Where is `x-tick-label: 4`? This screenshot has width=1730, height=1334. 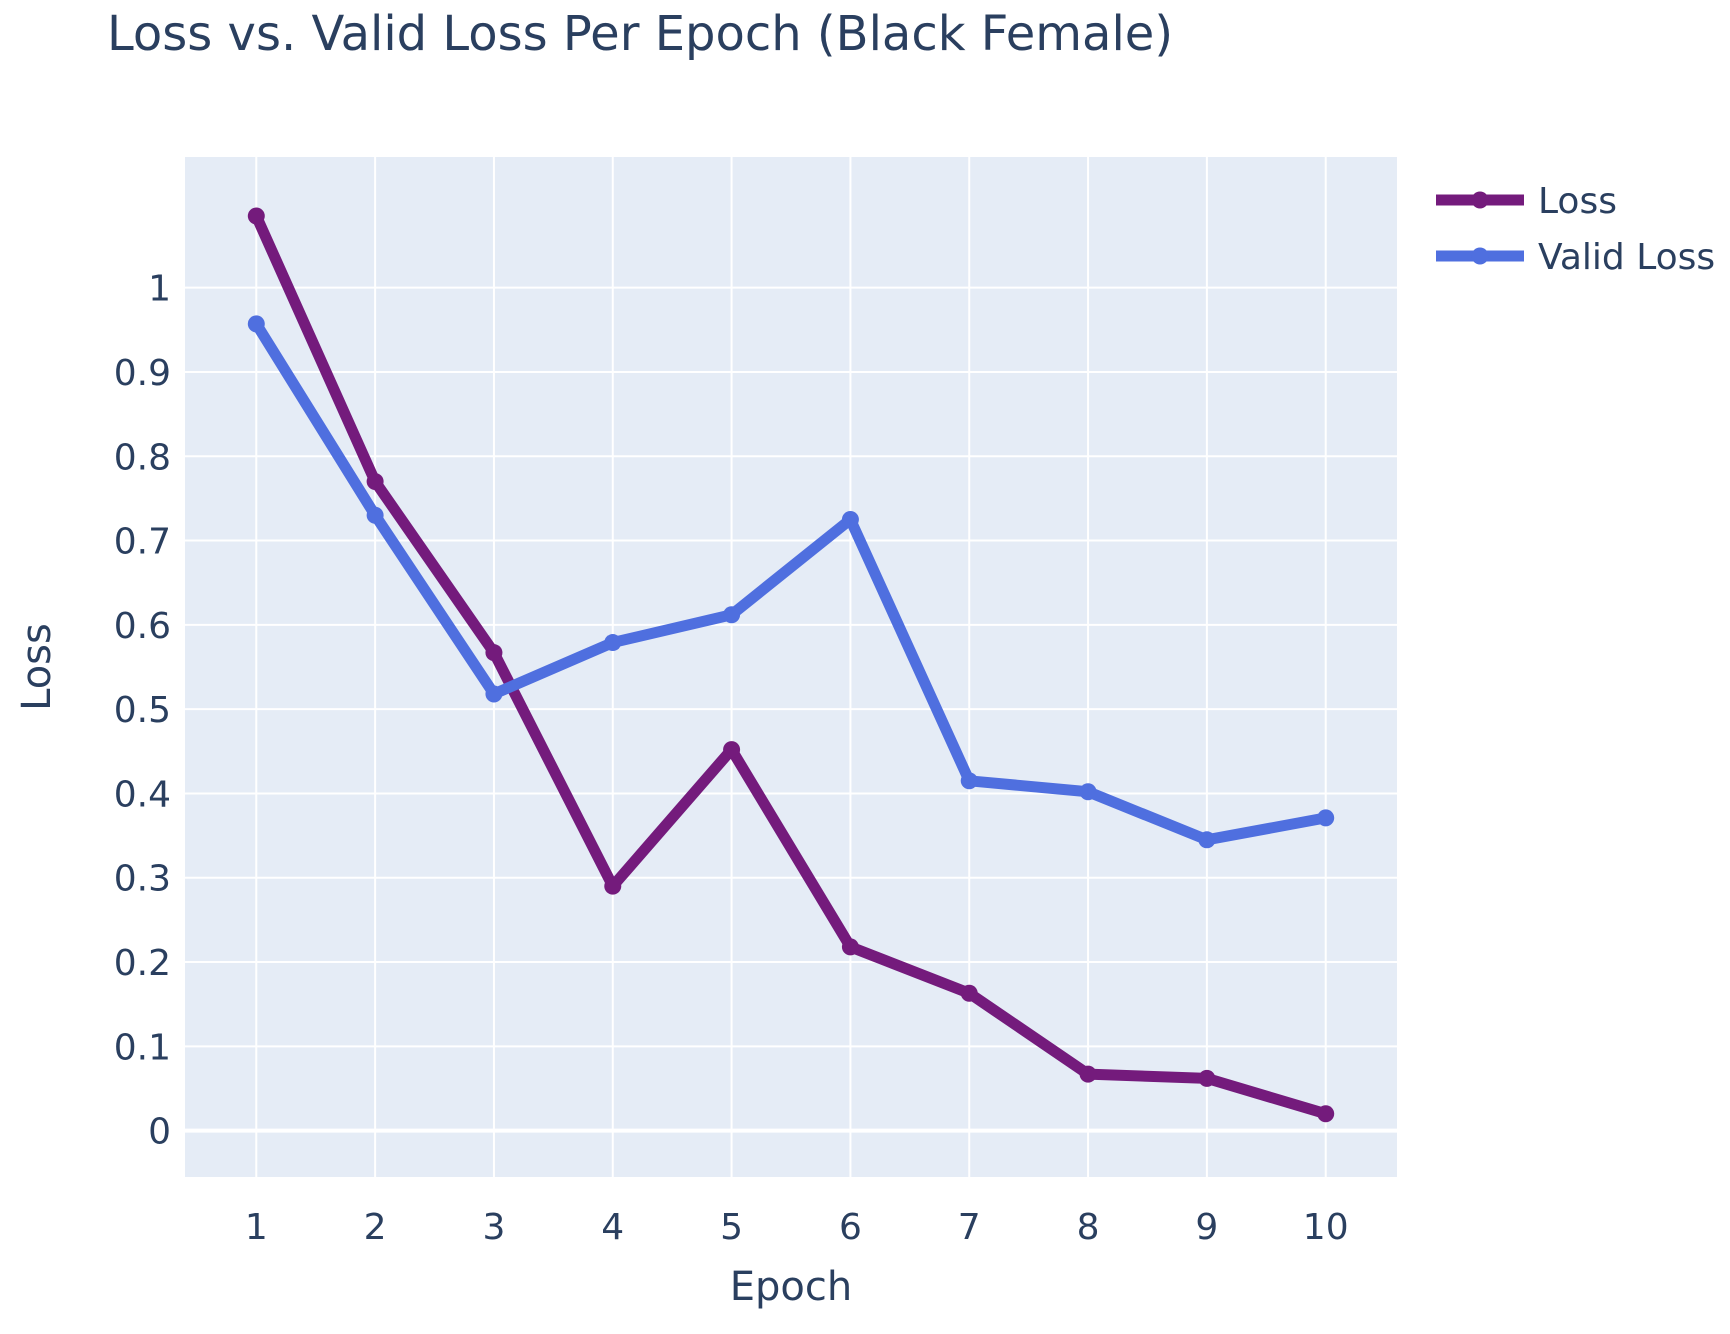 x-tick-label: 4 is located at coordinates (612, 1227).